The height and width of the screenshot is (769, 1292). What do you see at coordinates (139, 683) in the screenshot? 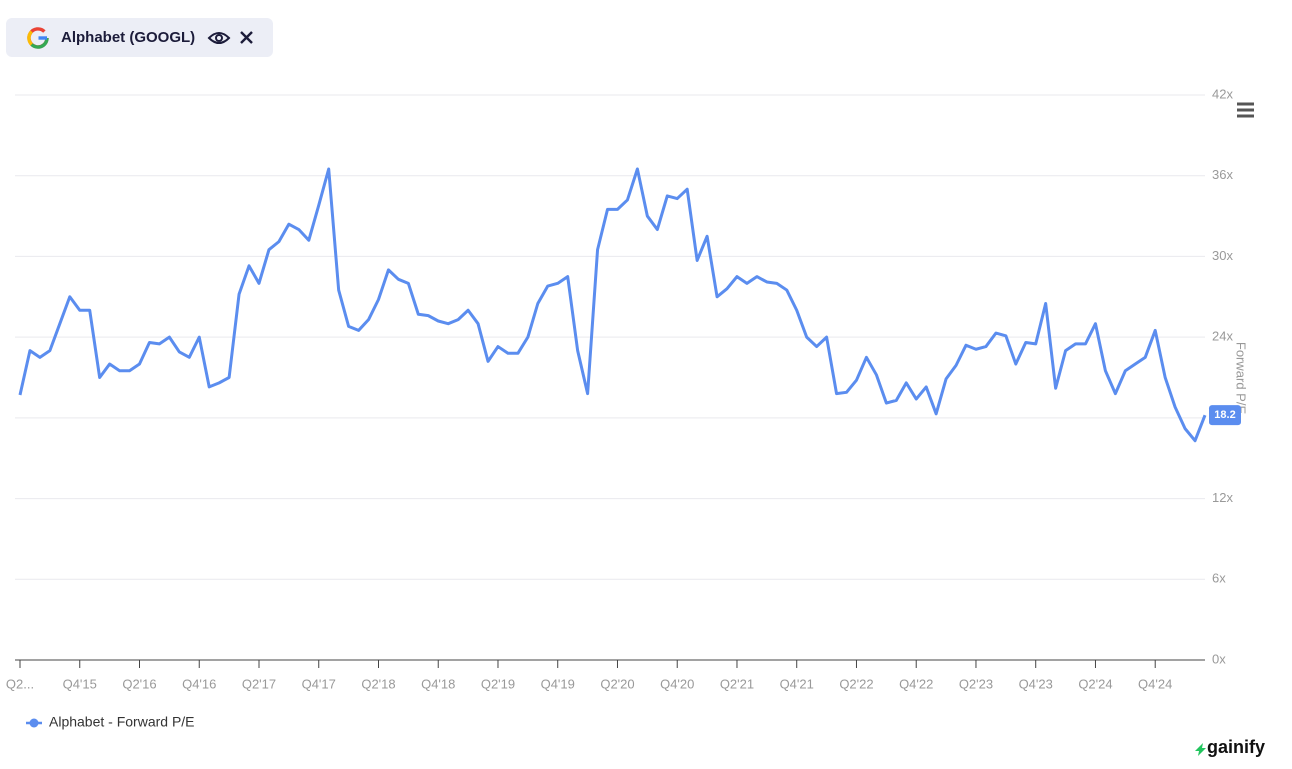
I see `x-tick-label: Q2'16` at bounding box center [139, 683].